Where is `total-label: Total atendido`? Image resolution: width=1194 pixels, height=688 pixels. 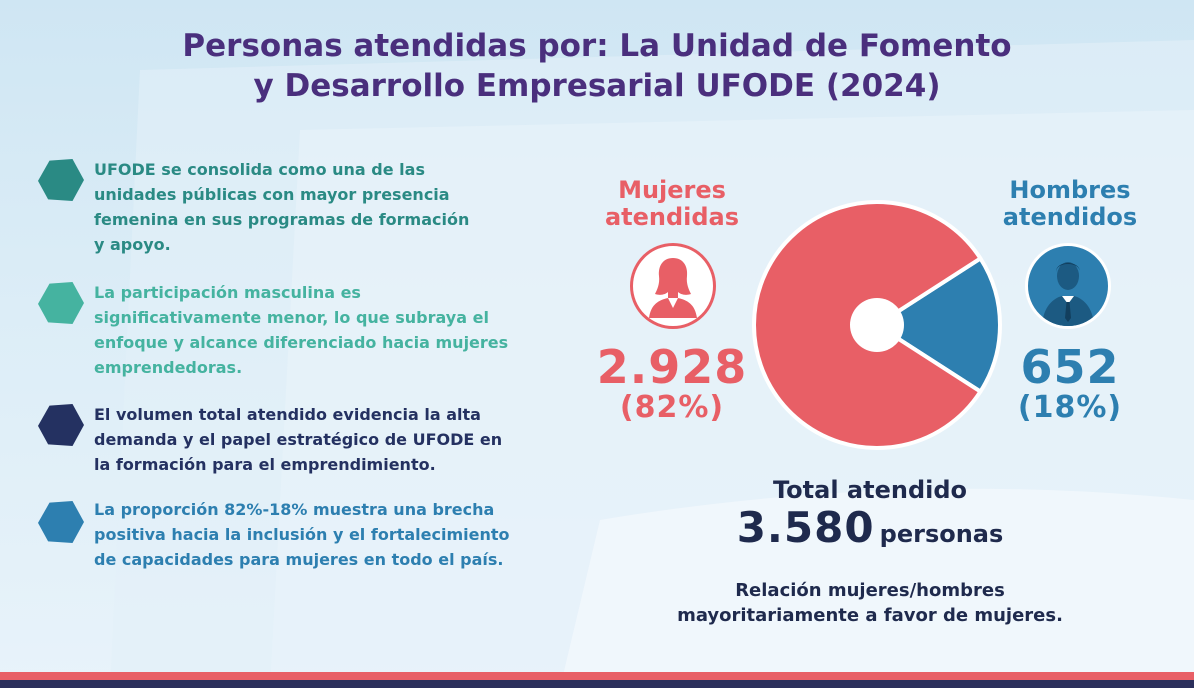 total-label: Total atendido is located at coordinates (870, 490).